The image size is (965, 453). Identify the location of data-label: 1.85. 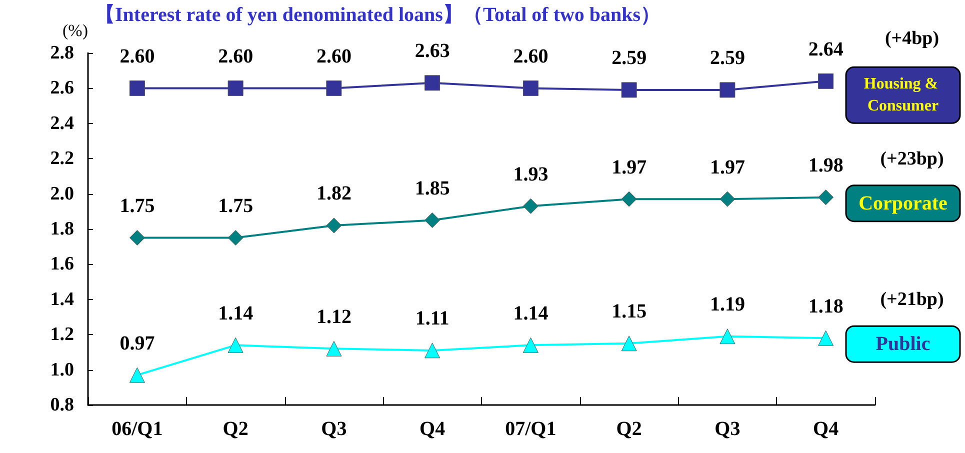
(432, 188).